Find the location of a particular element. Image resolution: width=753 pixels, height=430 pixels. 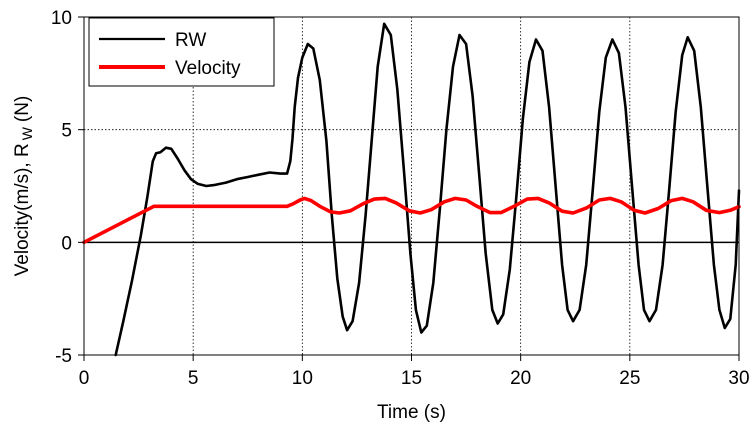

series-line-velocity is located at coordinates (411, 220).